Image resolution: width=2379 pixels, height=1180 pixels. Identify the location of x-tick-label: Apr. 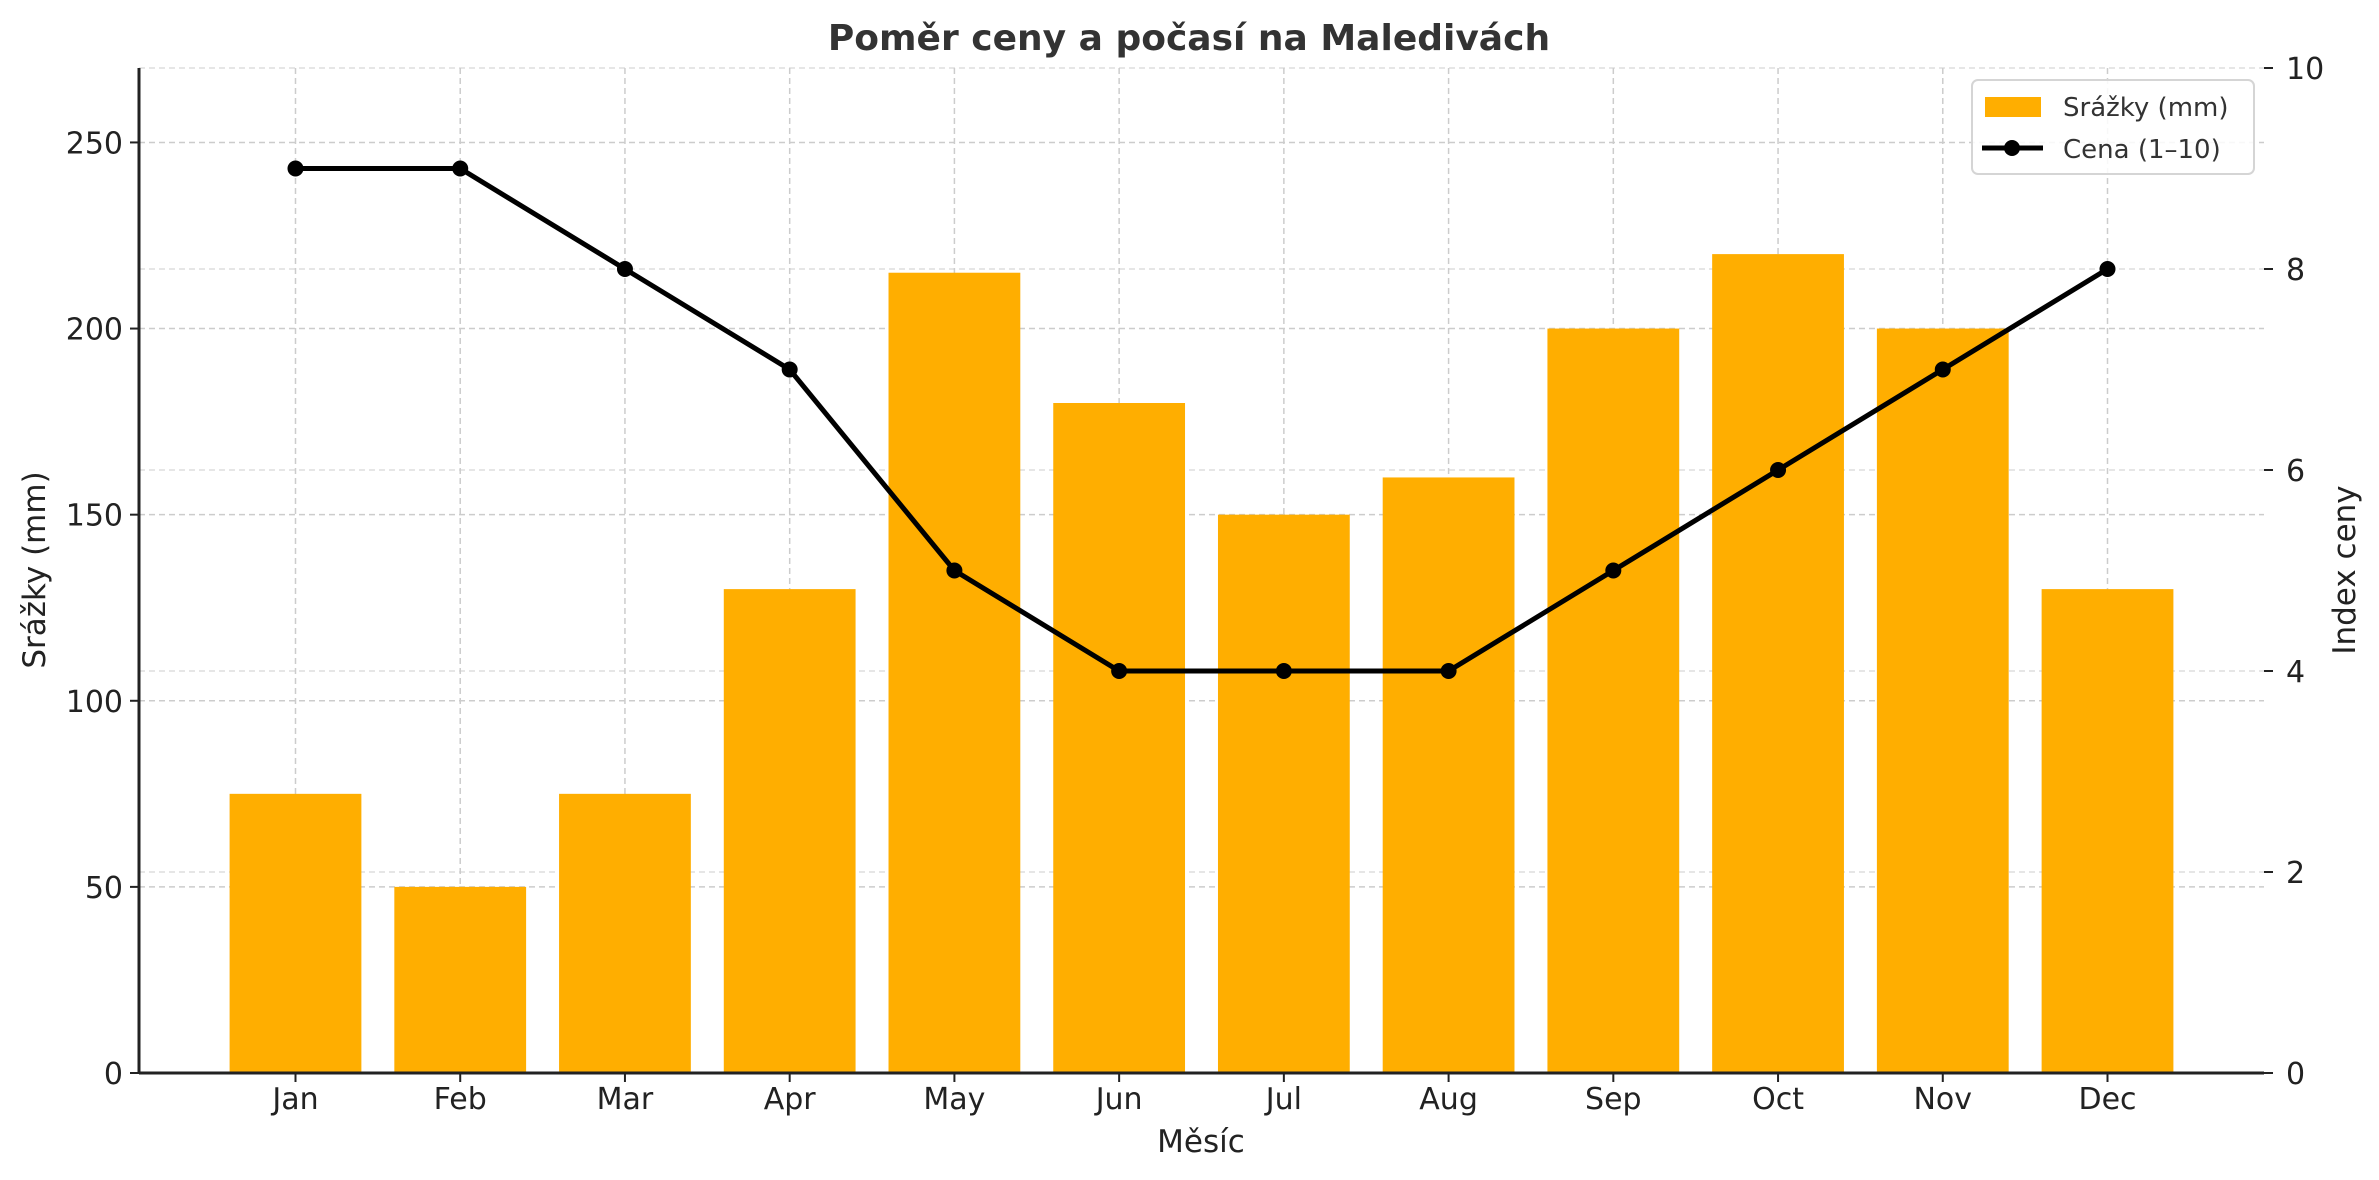
(790, 1099).